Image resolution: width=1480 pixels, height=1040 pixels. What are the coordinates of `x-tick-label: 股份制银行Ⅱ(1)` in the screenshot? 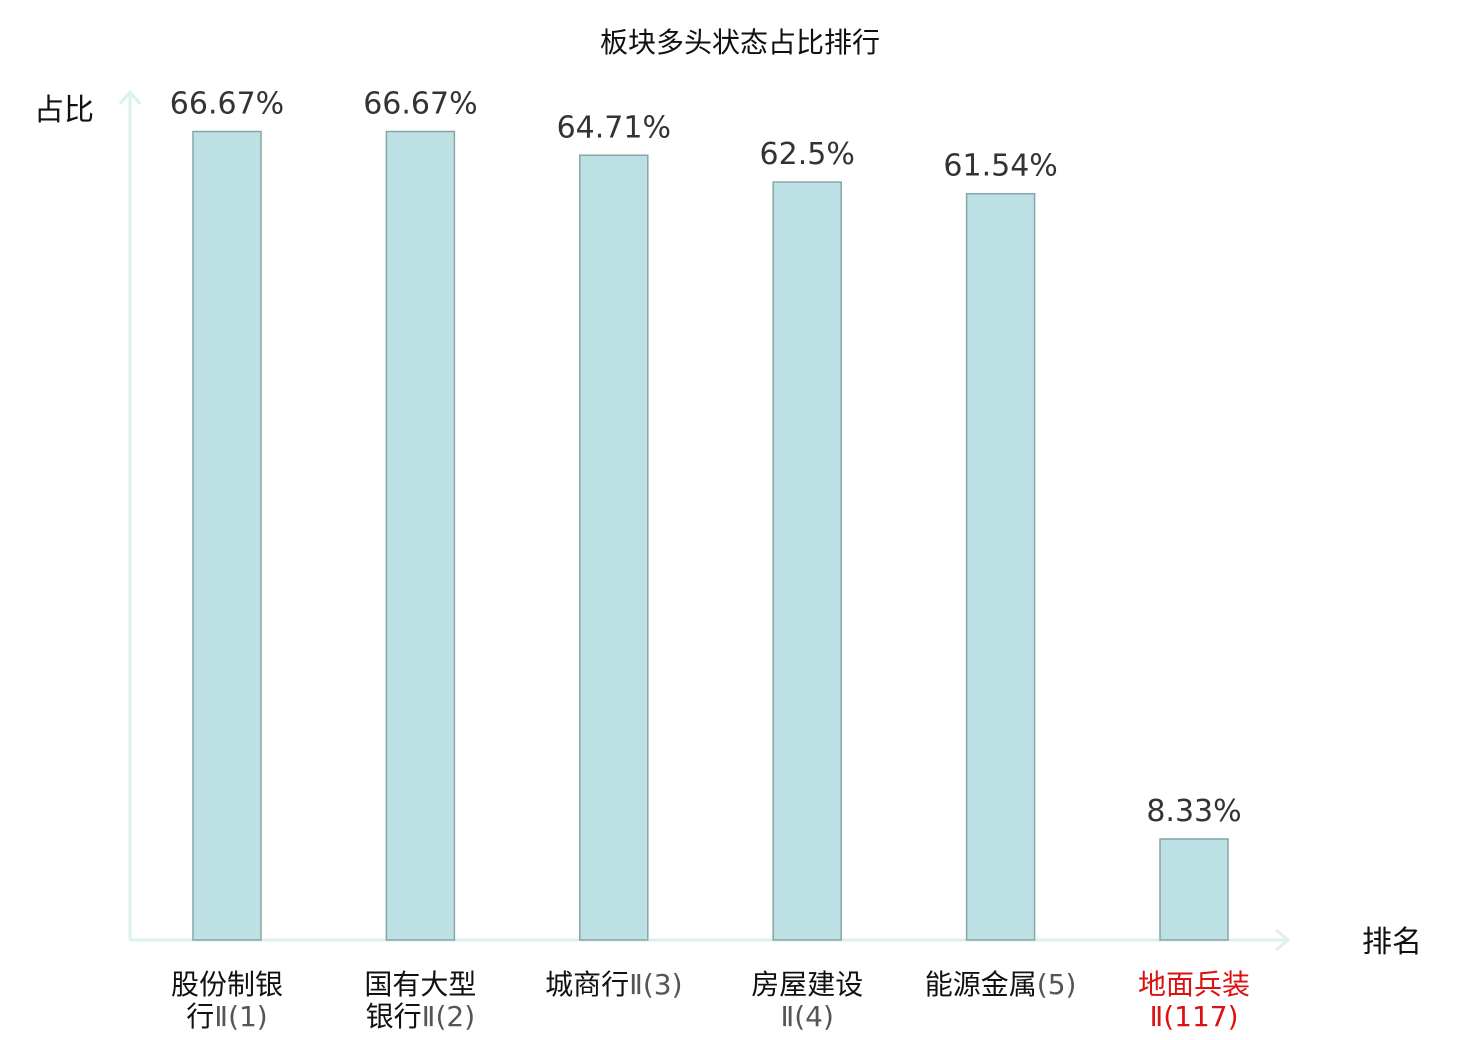 It's located at (227, 1000).